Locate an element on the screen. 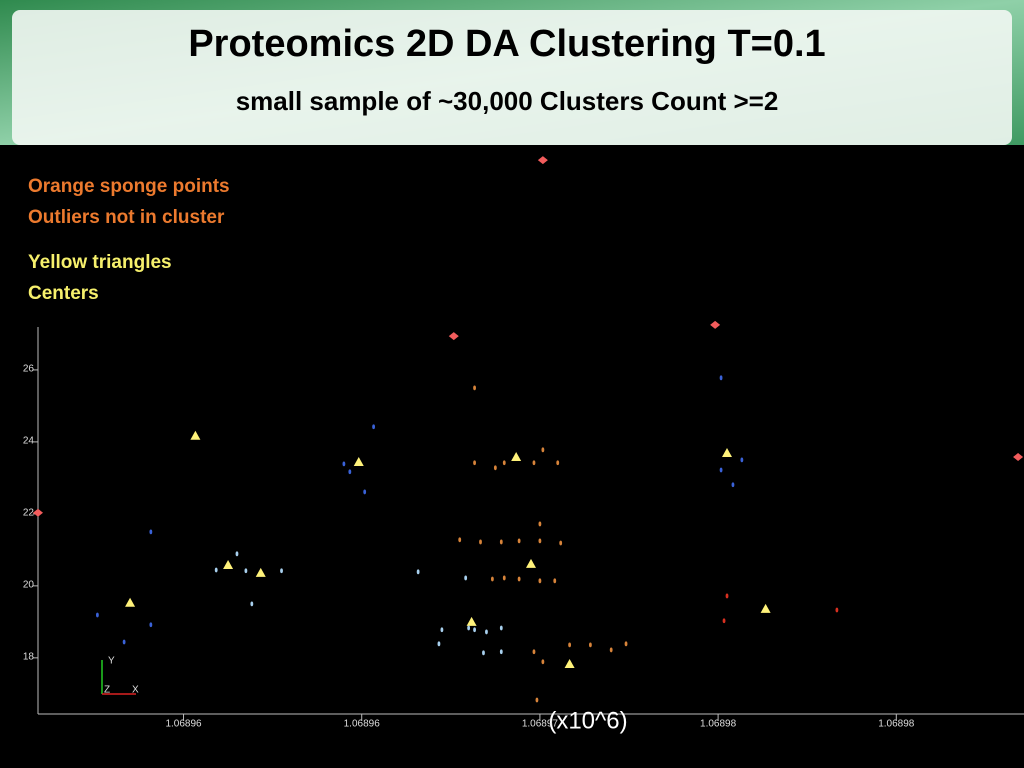 The height and width of the screenshot is (768, 1024). y-tick-label: 22 is located at coordinates (29, 513).